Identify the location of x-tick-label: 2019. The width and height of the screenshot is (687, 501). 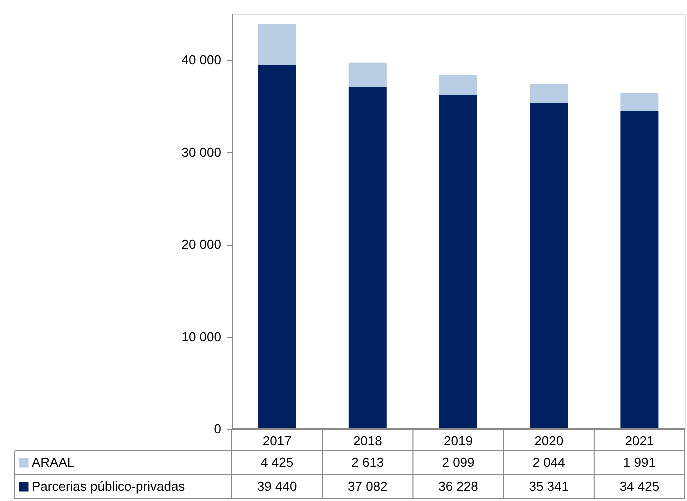
(458, 441).